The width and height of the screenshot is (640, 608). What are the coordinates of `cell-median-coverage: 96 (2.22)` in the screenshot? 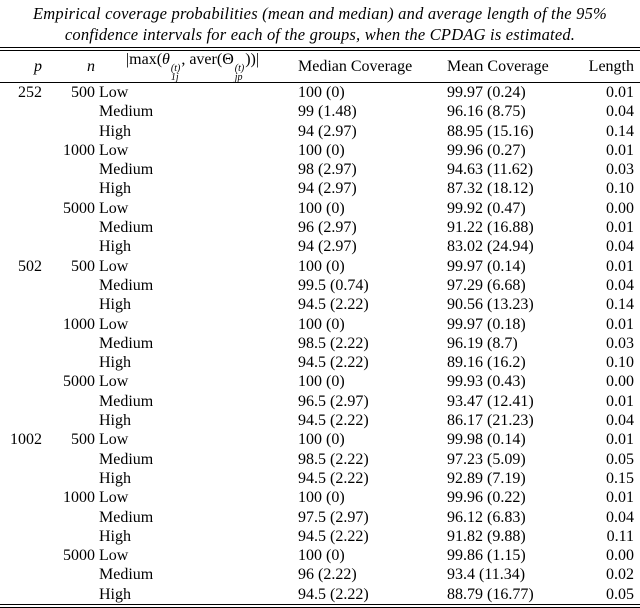 It's located at (327, 575).